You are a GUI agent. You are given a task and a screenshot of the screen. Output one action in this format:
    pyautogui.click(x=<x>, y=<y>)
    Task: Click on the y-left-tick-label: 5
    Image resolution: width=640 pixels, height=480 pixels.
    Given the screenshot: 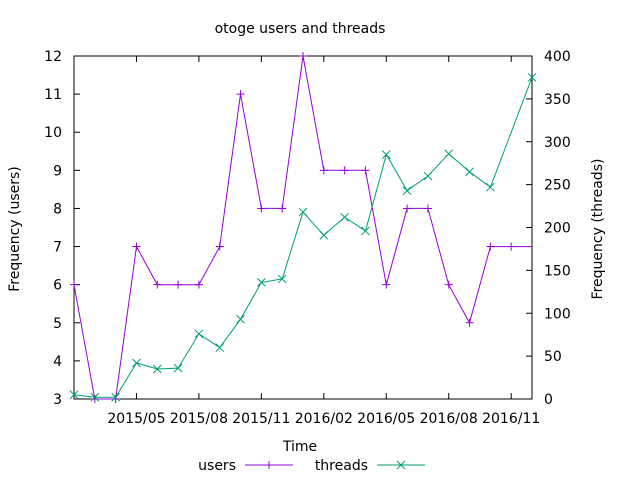 What is the action you would take?
    pyautogui.click(x=57, y=324)
    